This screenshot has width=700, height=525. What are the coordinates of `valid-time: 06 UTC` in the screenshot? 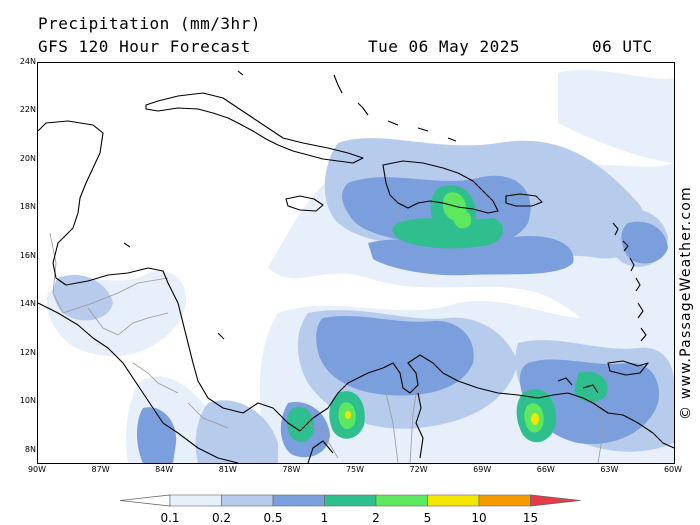 It's located at (622, 46).